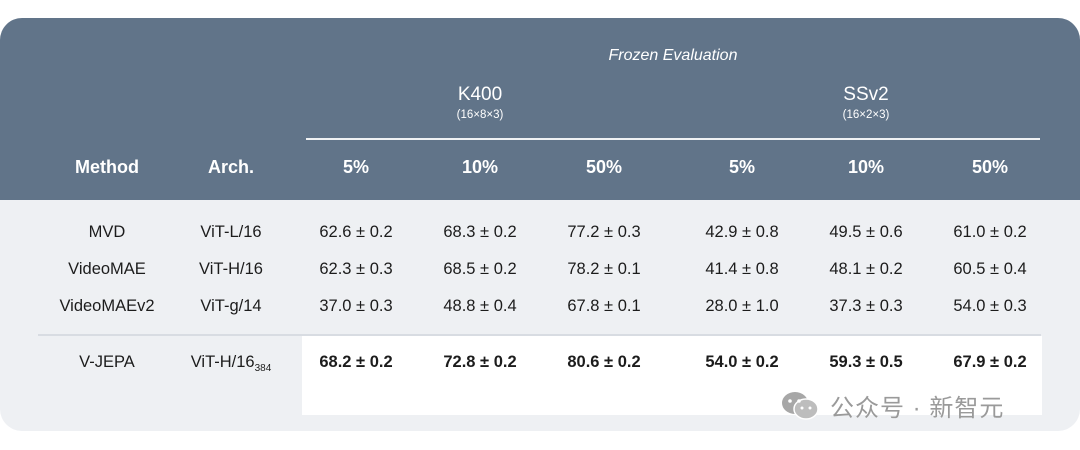 Image resolution: width=1080 pixels, height=450 pixels. I want to click on row-4-ssv2-10: 59.3 ± 0.5, so click(866, 362).